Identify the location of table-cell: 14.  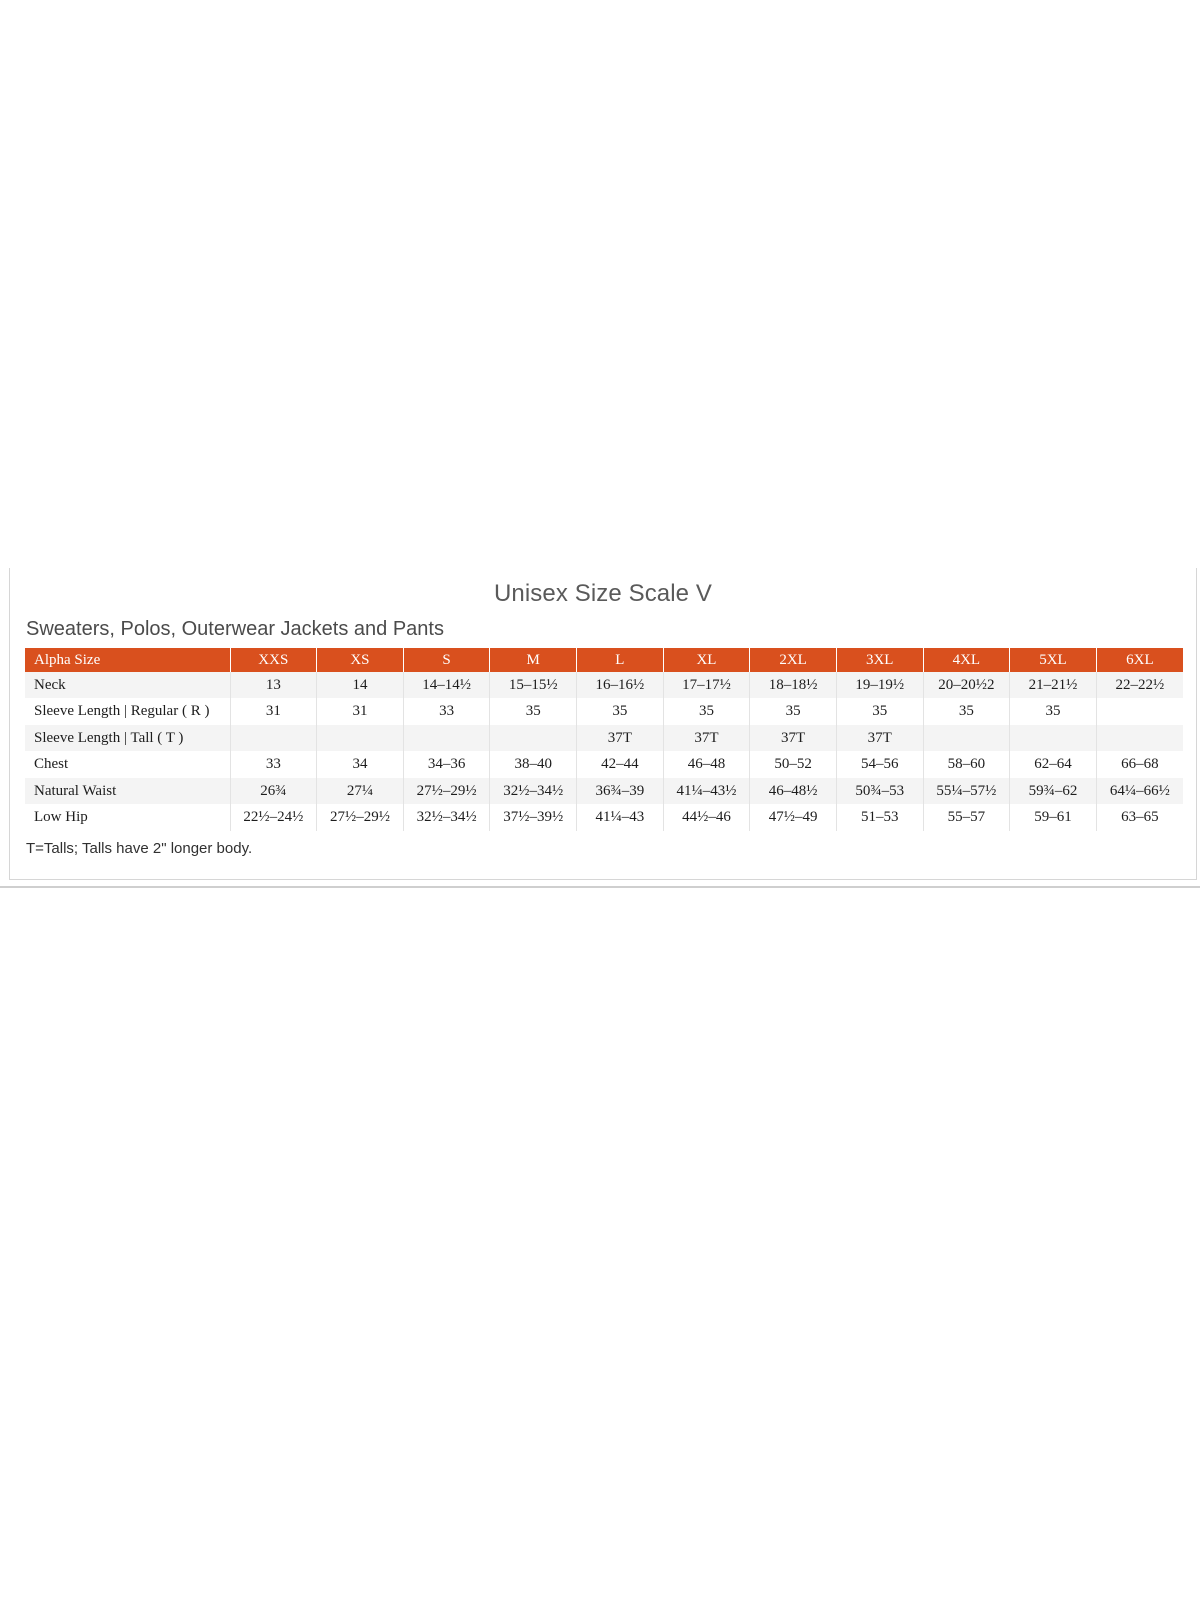
(360, 685).